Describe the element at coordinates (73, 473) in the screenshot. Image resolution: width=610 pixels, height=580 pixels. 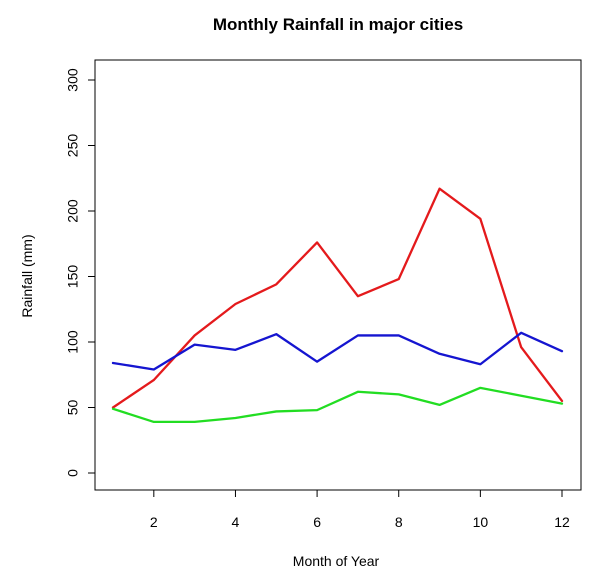
I see `y-tick-label: 0` at that location.